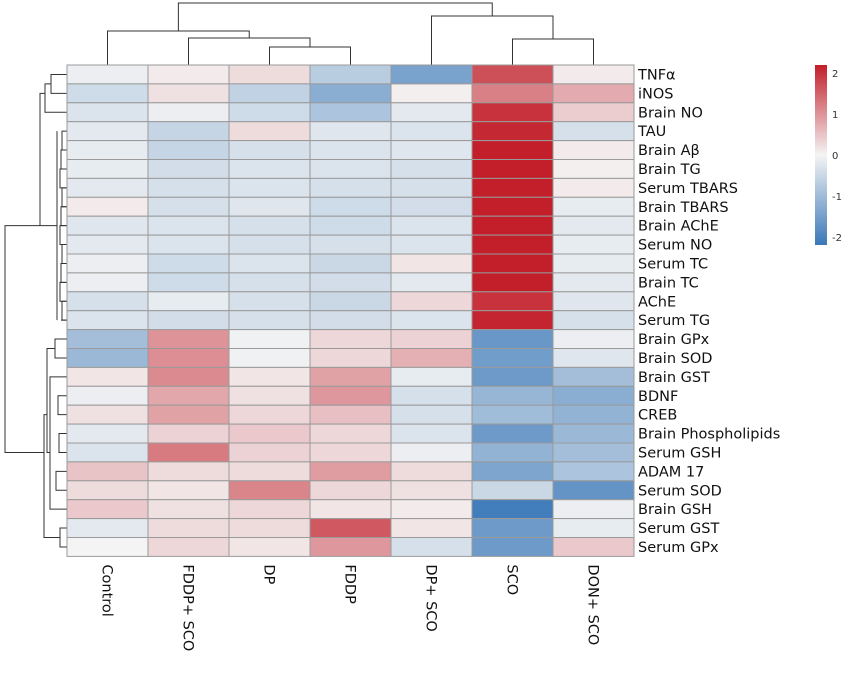 Image resolution: width=850 pixels, height=680 pixels. Describe the element at coordinates (651, 132) in the screenshot. I see `row-label: TAU` at that location.